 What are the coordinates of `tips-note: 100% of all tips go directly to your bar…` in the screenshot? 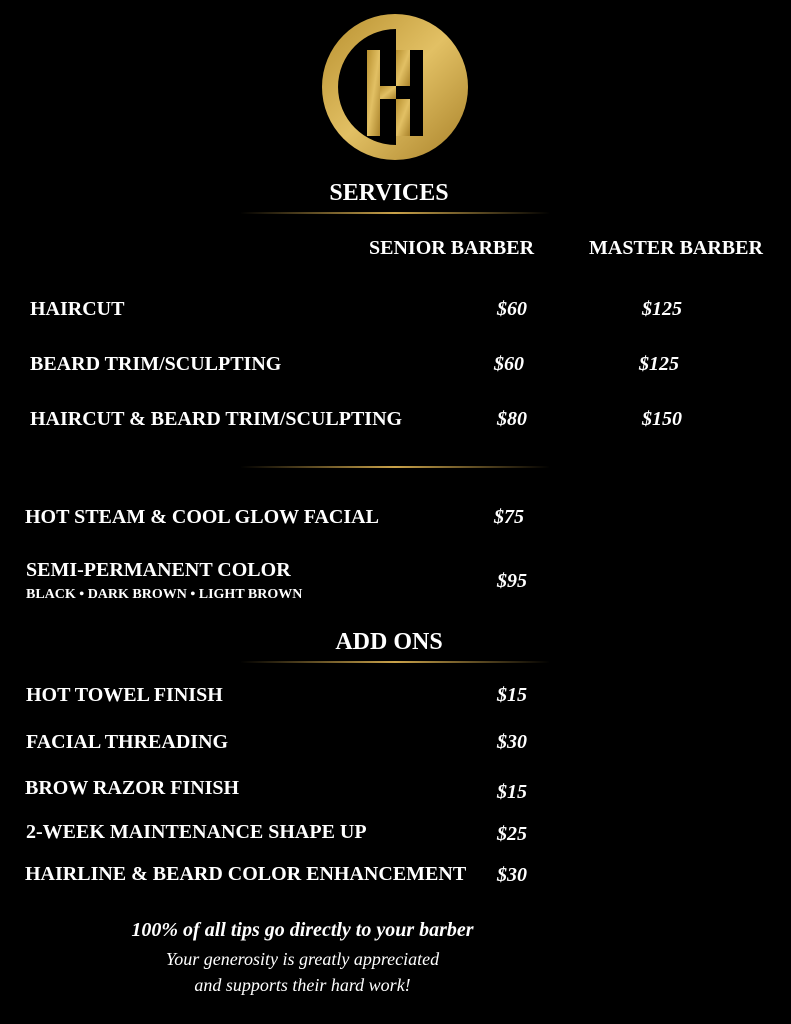 It's located at (302, 930).